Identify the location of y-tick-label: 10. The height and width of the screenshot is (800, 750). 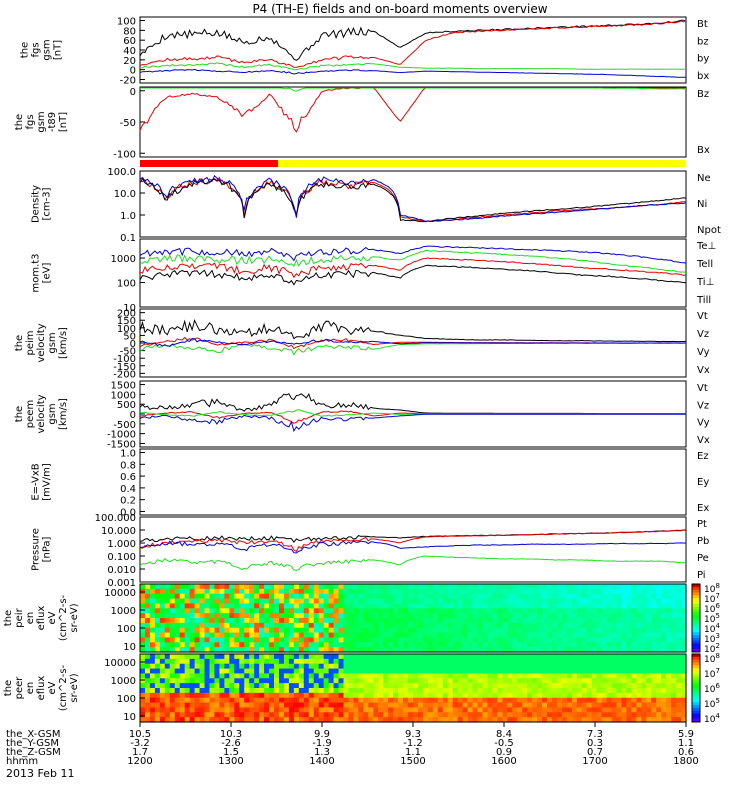
(129, 308).